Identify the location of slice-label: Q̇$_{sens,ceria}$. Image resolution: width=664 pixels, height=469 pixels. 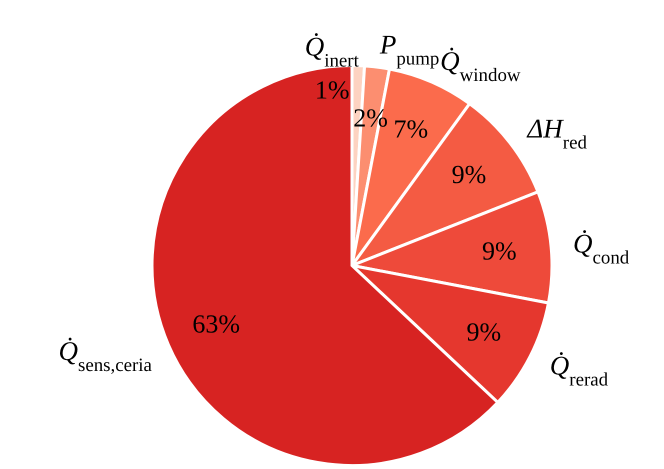
(105, 356).